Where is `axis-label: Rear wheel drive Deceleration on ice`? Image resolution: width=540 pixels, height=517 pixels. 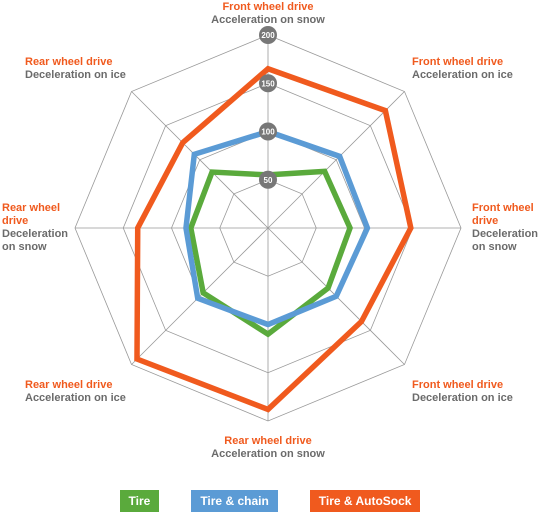
axis-label: Rear wheel drive Deceleration on ice is located at coordinates (90, 69).